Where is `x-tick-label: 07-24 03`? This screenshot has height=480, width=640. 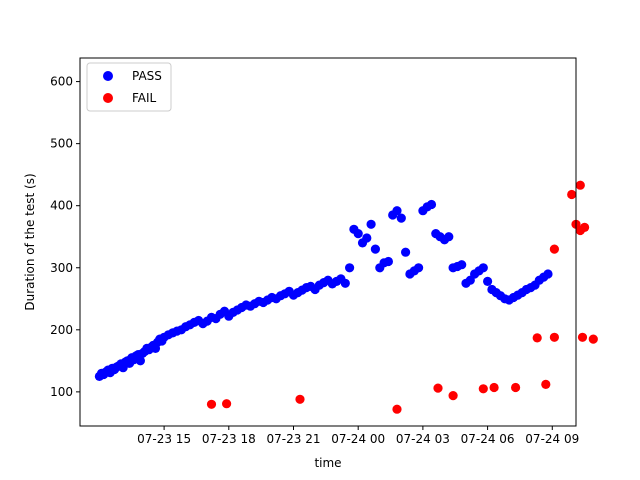 x-tick-label: 07-24 03 is located at coordinates (423, 439).